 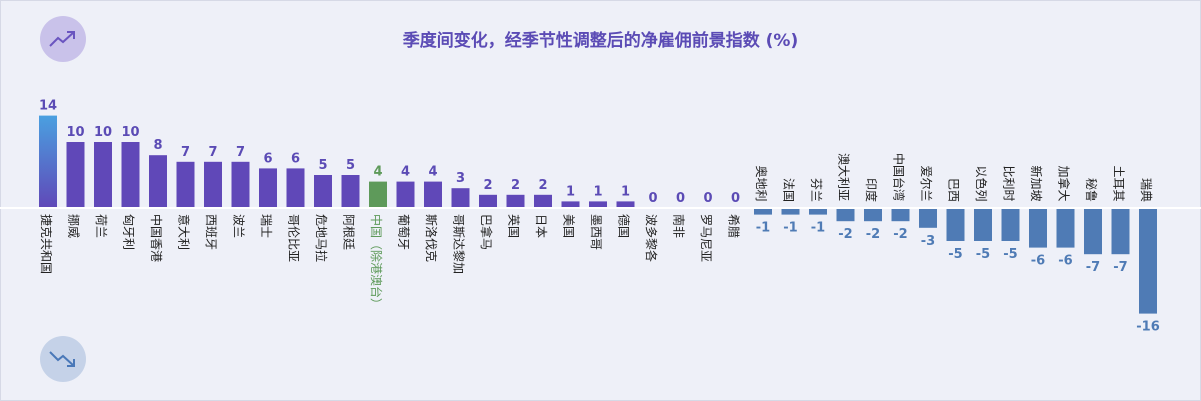 What do you see at coordinates (48, 106) in the screenshot?
I see `value-label-0: 14` at bounding box center [48, 106].